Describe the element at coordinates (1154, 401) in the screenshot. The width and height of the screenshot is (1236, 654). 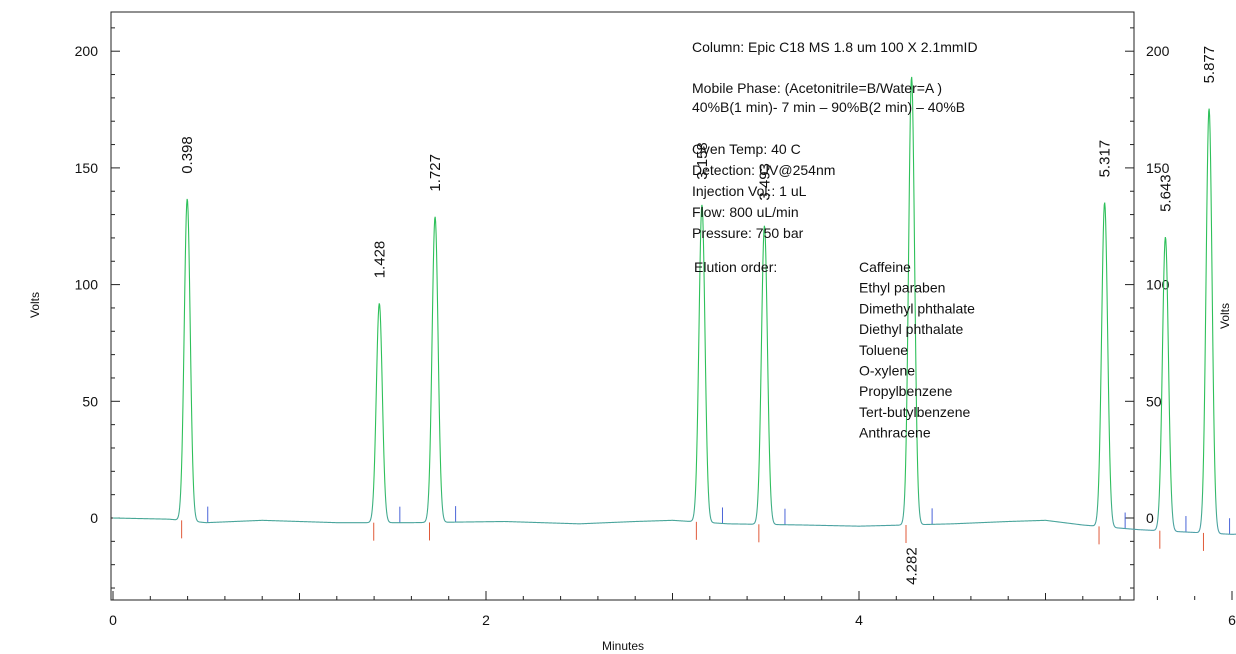
I see `y-tick-label-right: 50` at that location.